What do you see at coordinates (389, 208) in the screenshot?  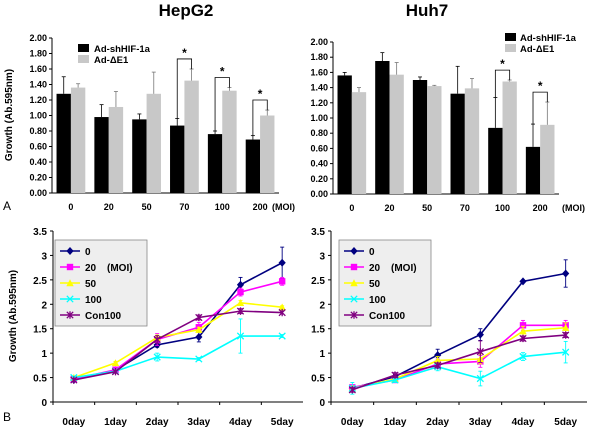 I see `x-tick-label: 20` at bounding box center [389, 208].